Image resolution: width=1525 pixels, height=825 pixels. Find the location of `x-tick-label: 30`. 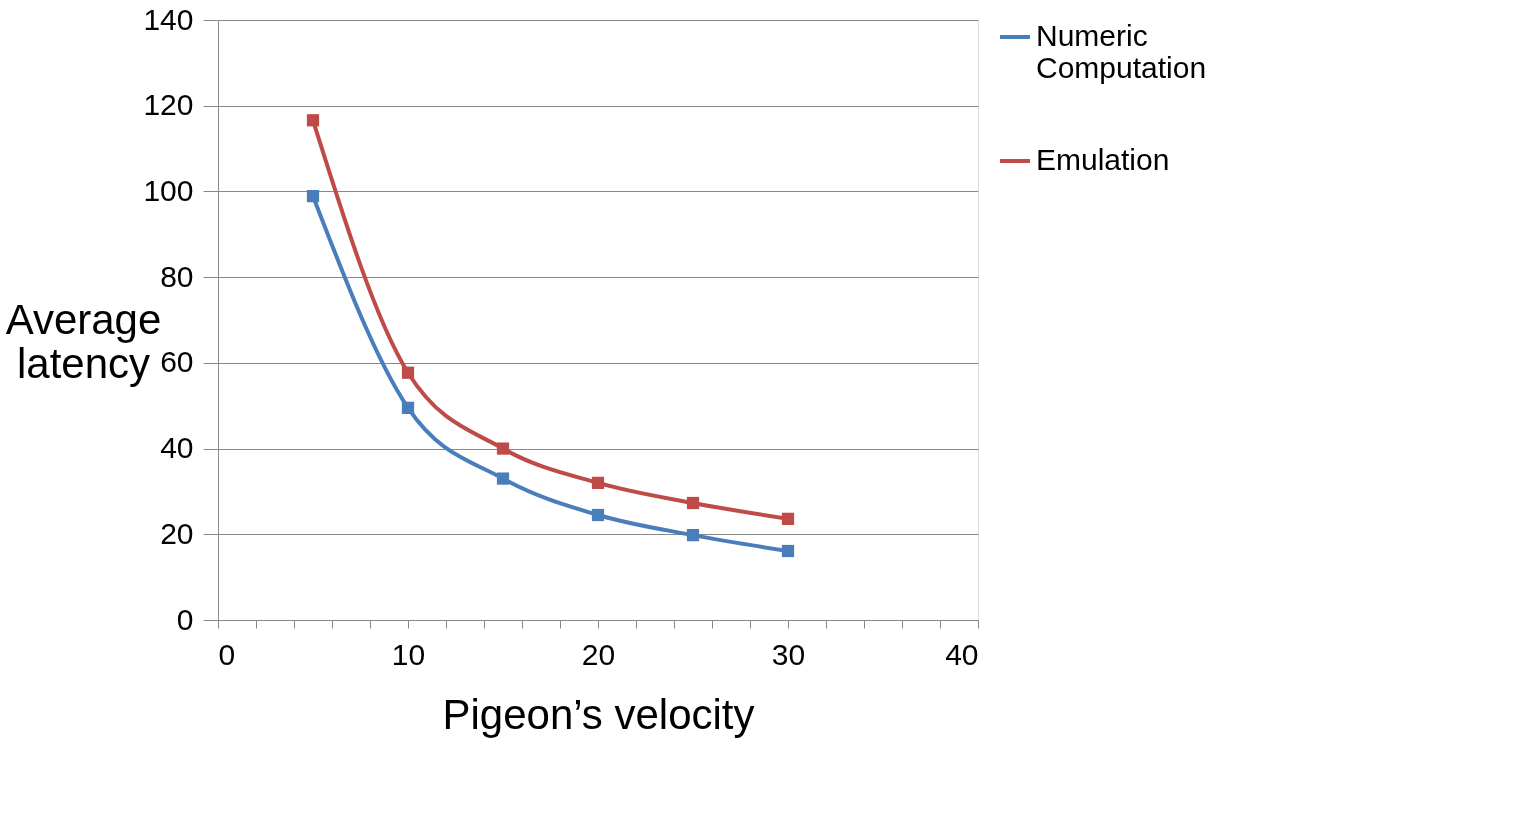

x-tick-label: 30 is located at coordinates (788, 654).